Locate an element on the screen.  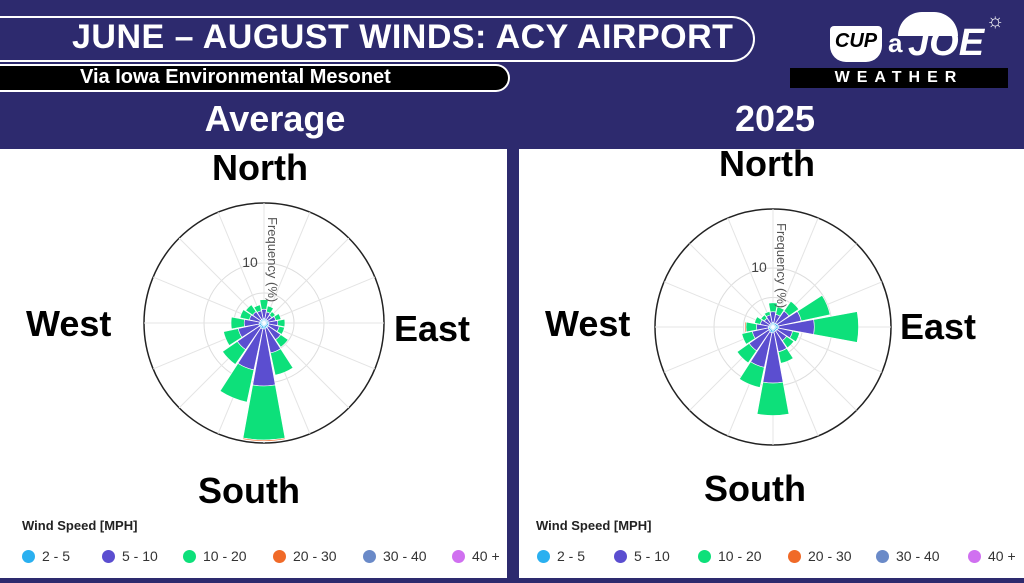
legend-item-2025-1: 5 - 10 is located at coordinates (642, 556).